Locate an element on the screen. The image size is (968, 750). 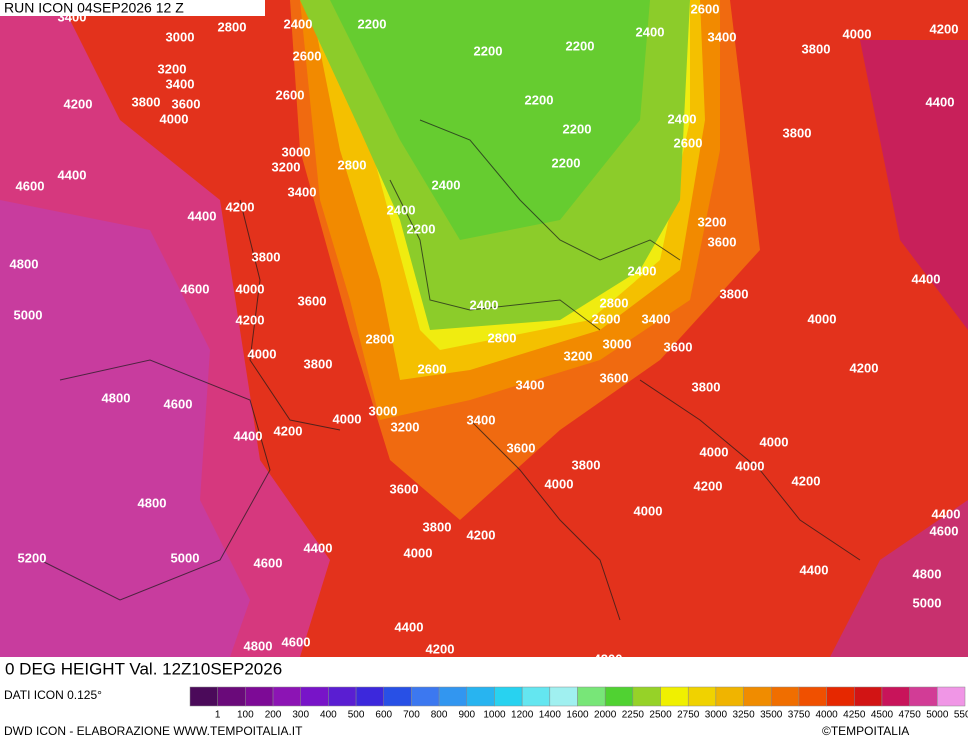
contour-label: 5200 is located at coordinates (32, 557).